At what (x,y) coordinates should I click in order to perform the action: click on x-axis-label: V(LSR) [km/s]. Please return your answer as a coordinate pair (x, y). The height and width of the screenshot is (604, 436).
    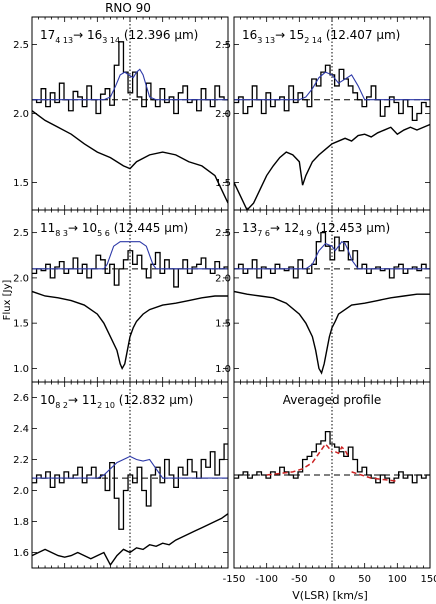
    Looking at the image, I should click on (329, 595).